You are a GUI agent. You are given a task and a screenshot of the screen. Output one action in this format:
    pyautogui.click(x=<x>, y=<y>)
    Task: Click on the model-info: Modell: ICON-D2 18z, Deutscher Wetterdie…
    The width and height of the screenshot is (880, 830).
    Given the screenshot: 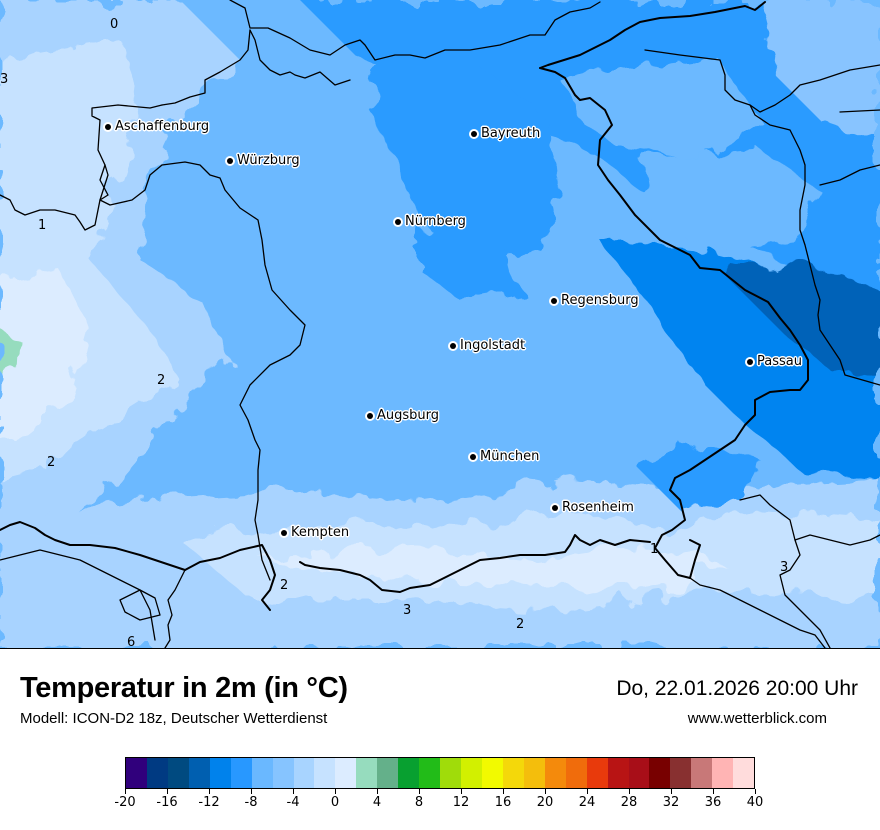 What is the action you would take?
    pyautogui.click(x=174, y=718)
    